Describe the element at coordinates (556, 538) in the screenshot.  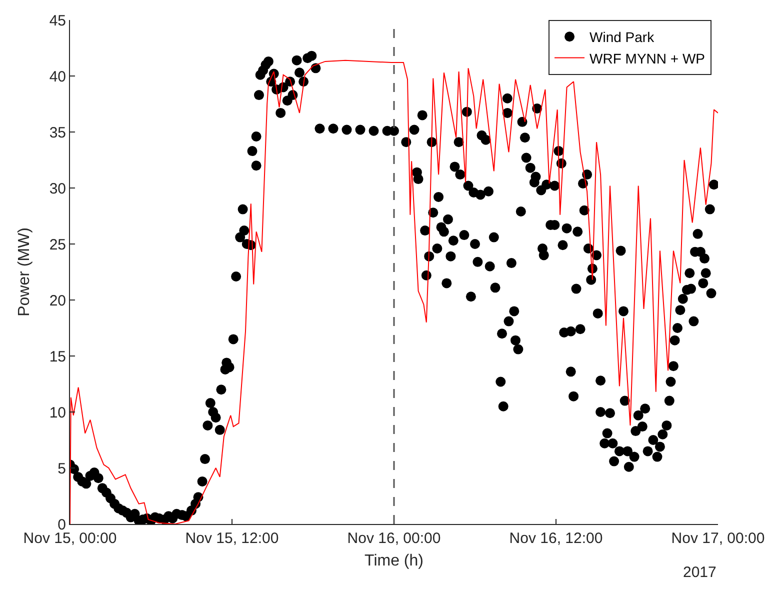
I see `x-tick-label: Nov 16, 12:00` at that location.